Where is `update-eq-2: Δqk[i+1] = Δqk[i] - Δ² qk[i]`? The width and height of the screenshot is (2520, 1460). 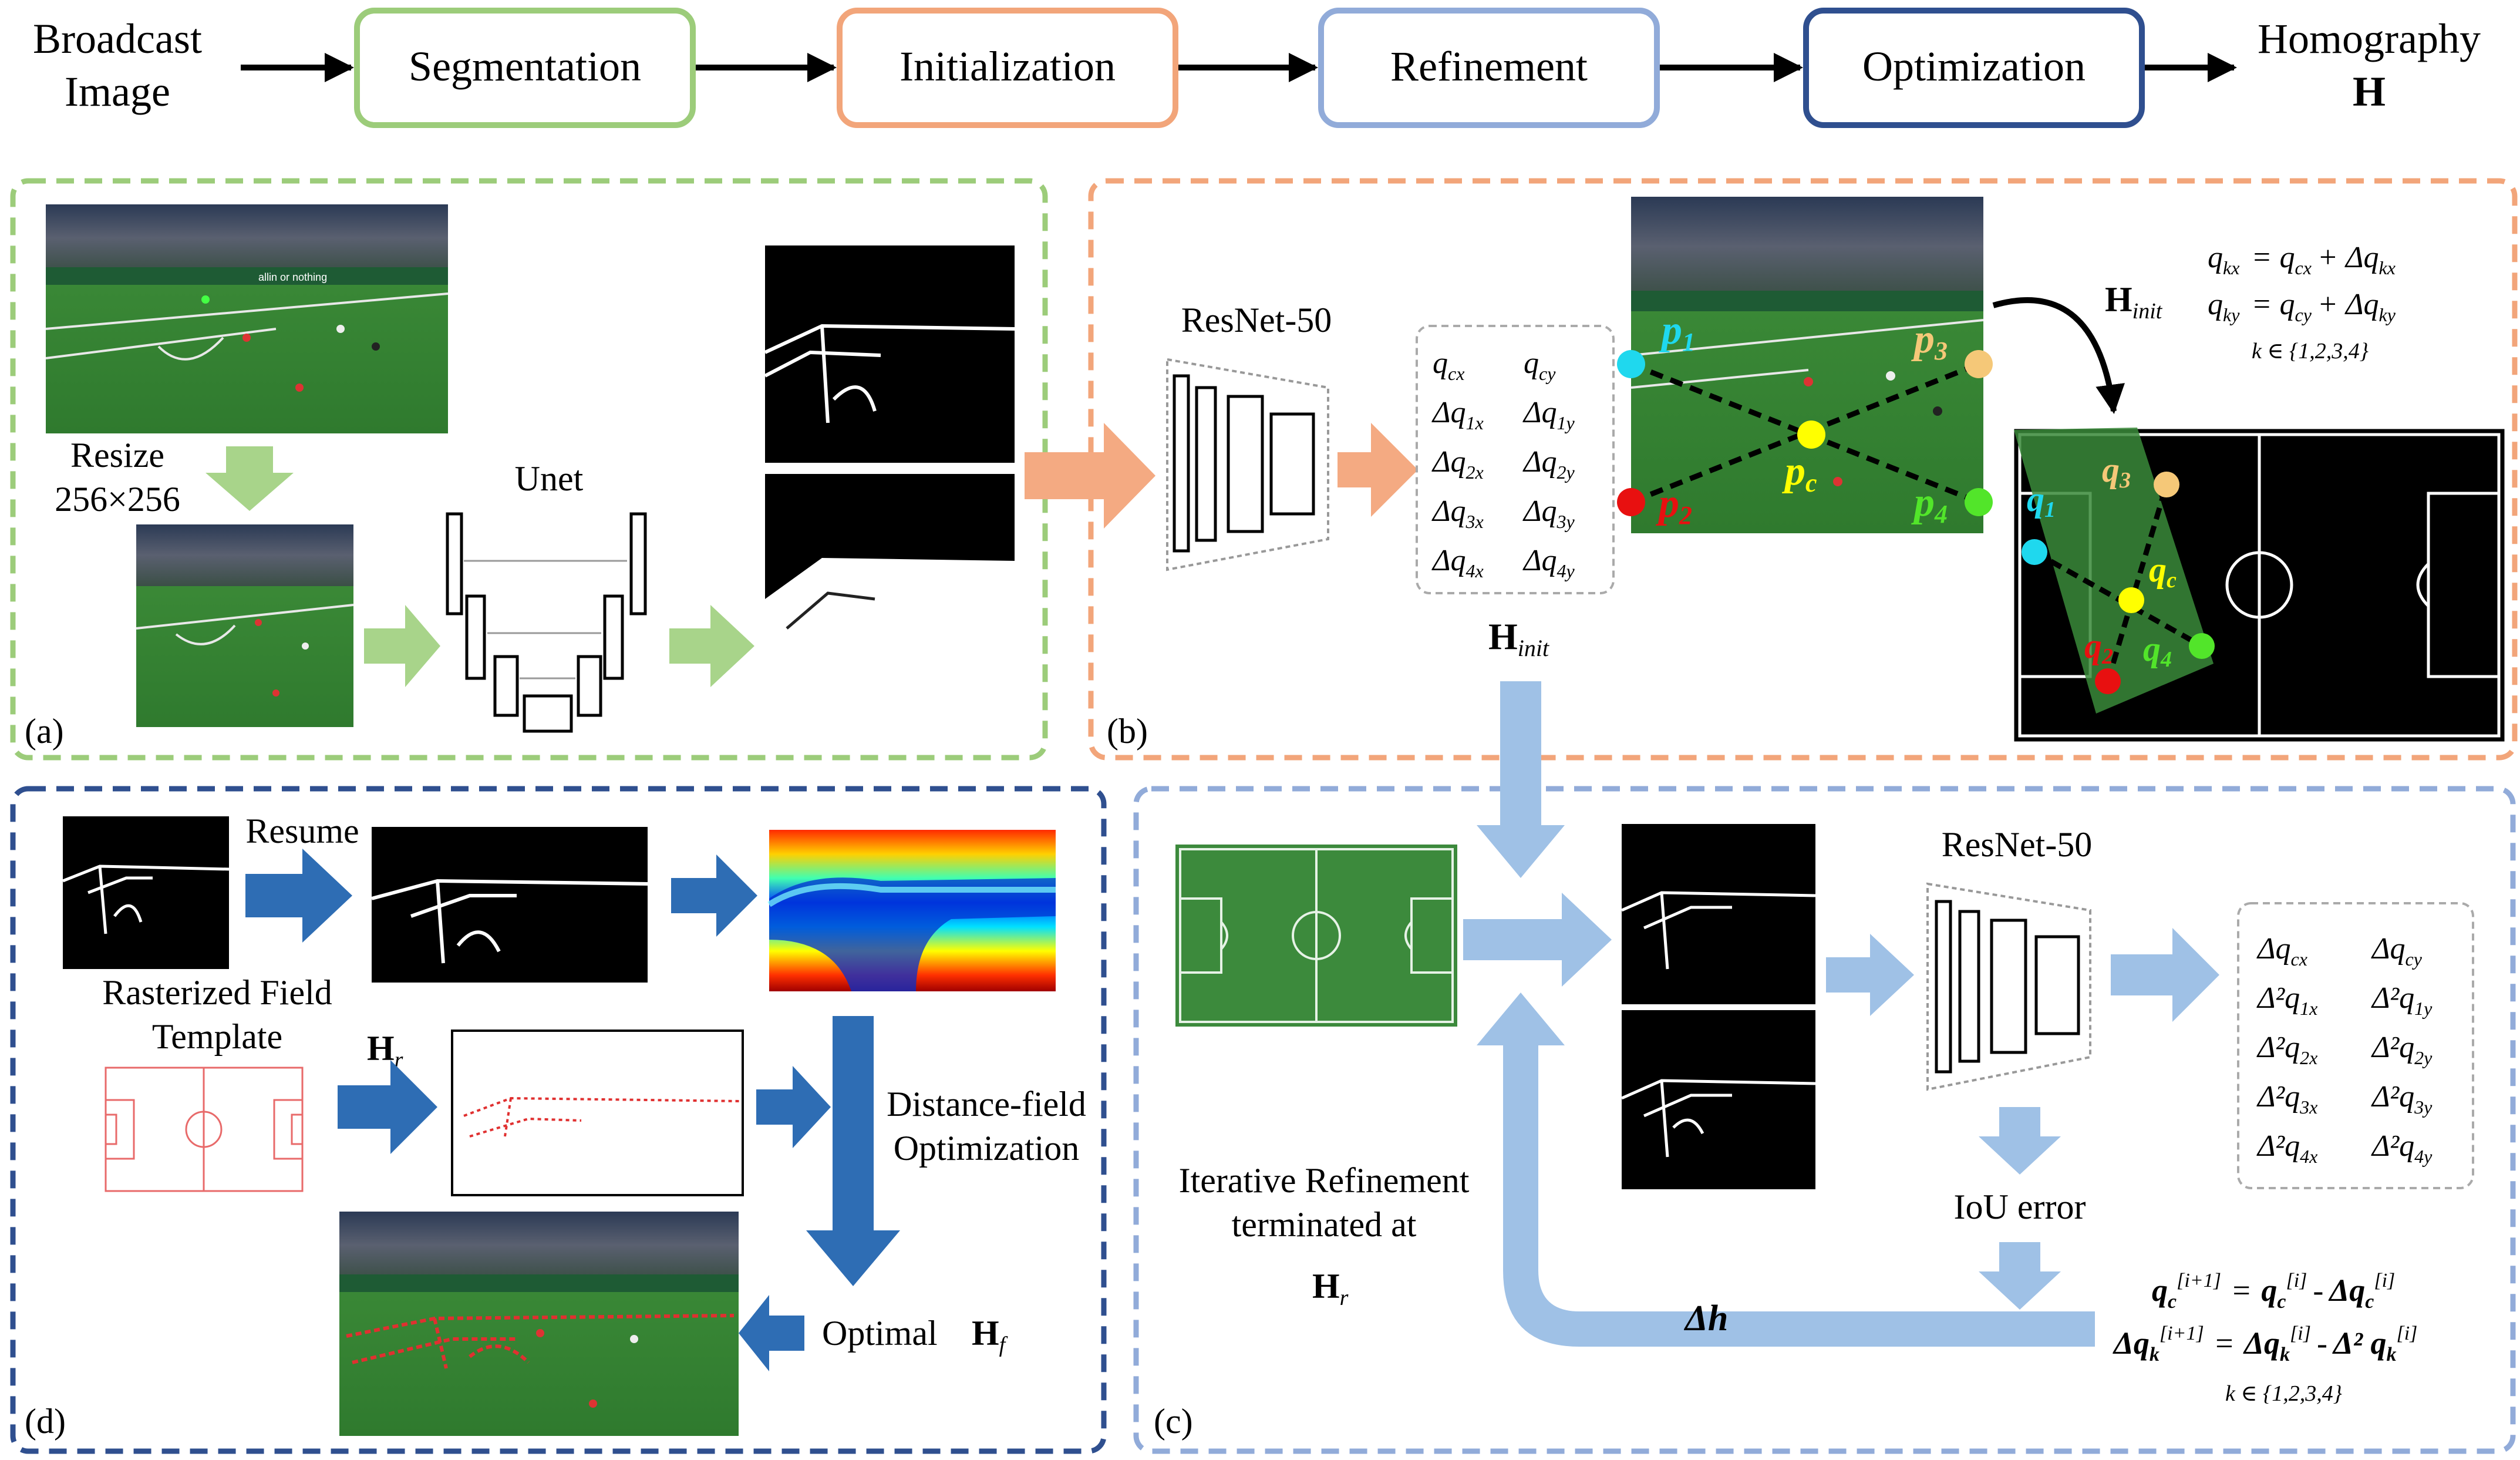 update-eq-2: Δqk[i+1] = Δqk[i] - Δ² qk[i] is located at coordinates (2265, 1344).